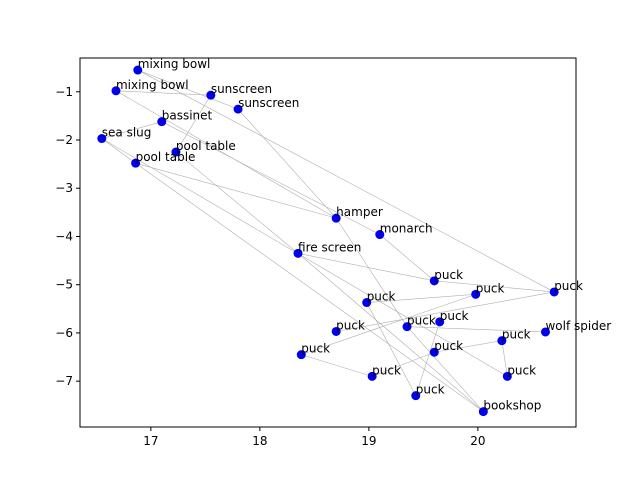 The height and width of the screenshot is (480, 640). What do you see at coordinates (329, 247) in the screenshot?
I see `point-label: fire screen` at bounding box center [329, 247].